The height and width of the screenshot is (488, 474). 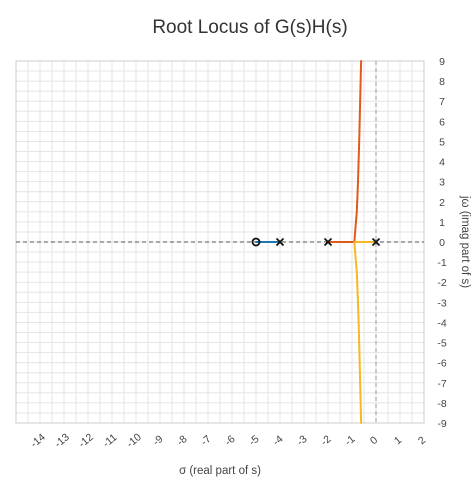 I want to click on x-tick-label: -11, so click(x=110, y=440).